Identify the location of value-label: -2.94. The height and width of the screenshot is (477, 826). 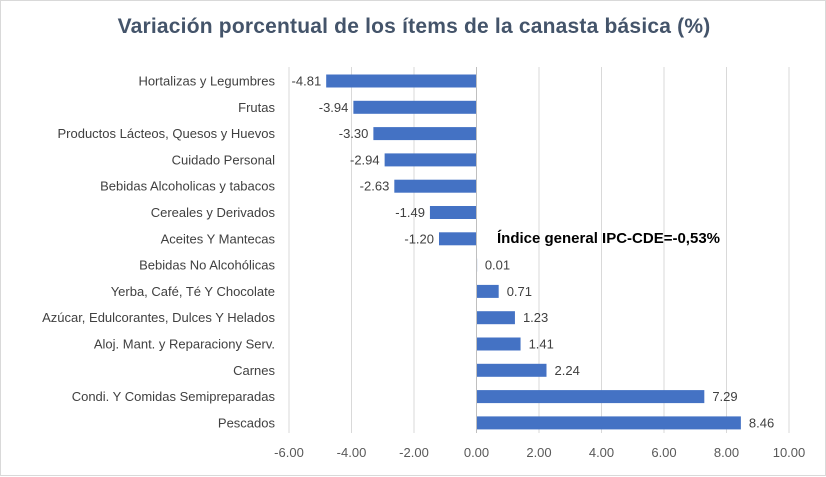
(365, 159).